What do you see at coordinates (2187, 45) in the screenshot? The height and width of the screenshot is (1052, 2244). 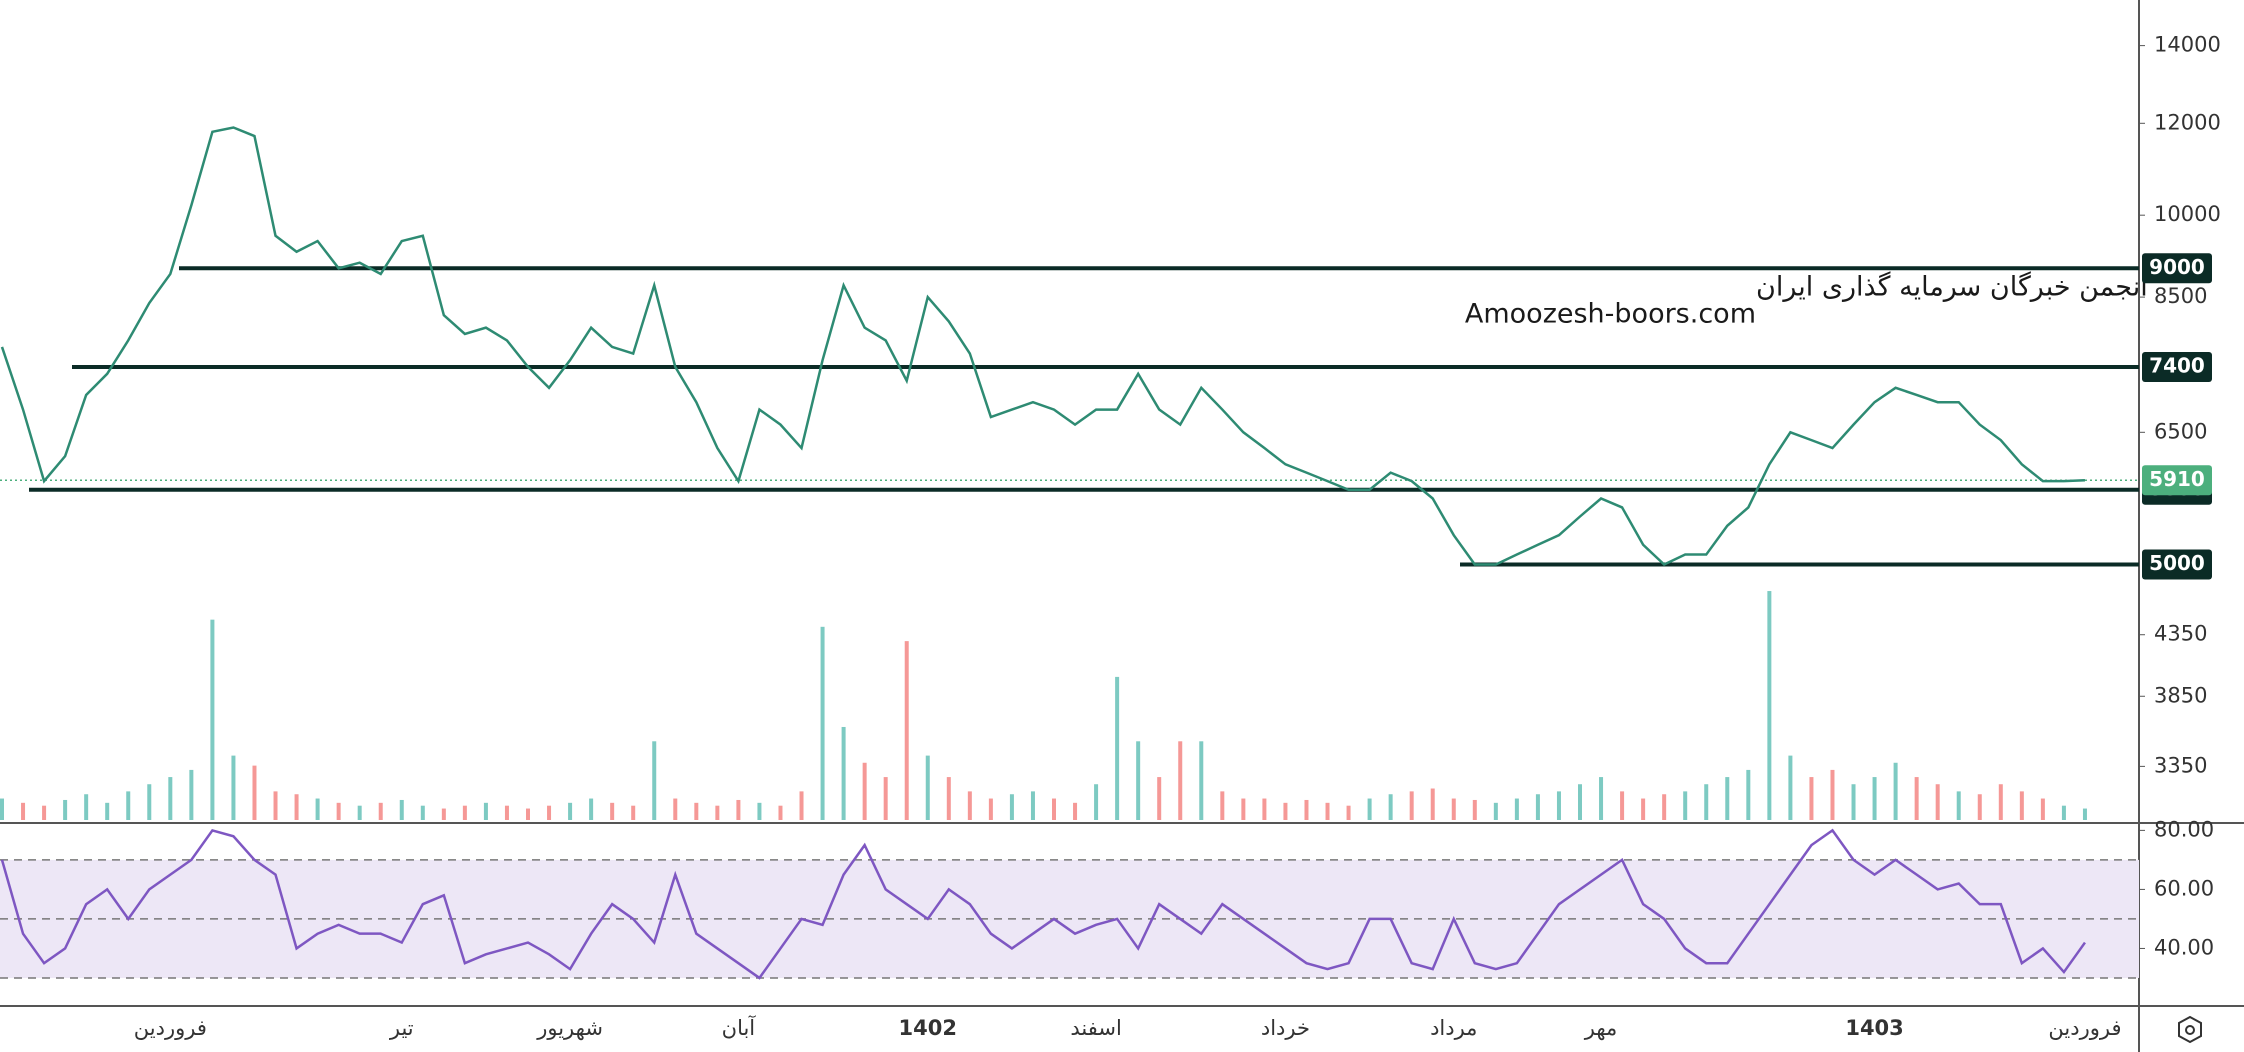 I see `y-tick-label: 14000` at bounding box center [2187, 45].